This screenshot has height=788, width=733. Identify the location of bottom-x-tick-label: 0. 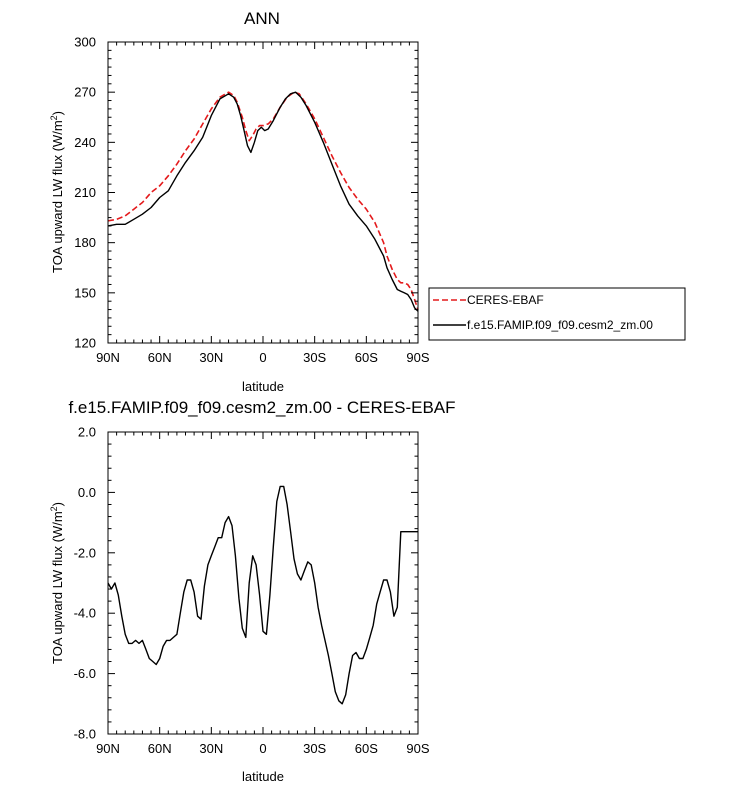
(262, 748).